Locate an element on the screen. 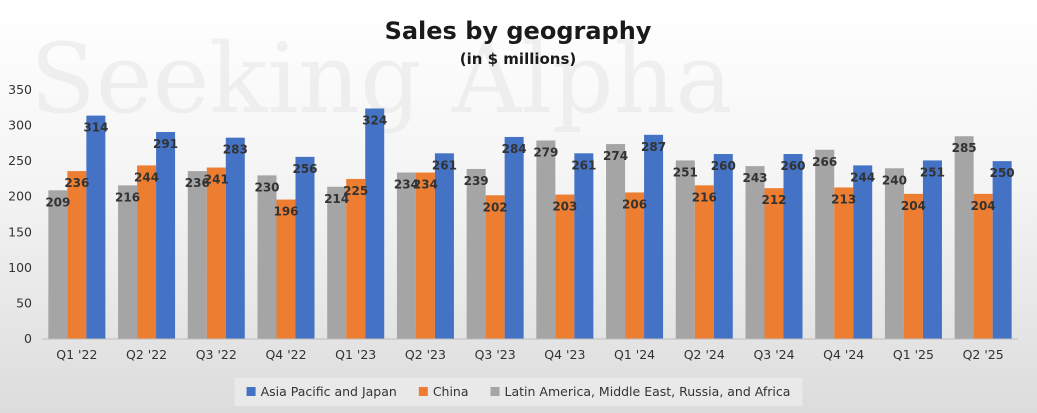  data-label: 243 is located at coordinates (754, 178).